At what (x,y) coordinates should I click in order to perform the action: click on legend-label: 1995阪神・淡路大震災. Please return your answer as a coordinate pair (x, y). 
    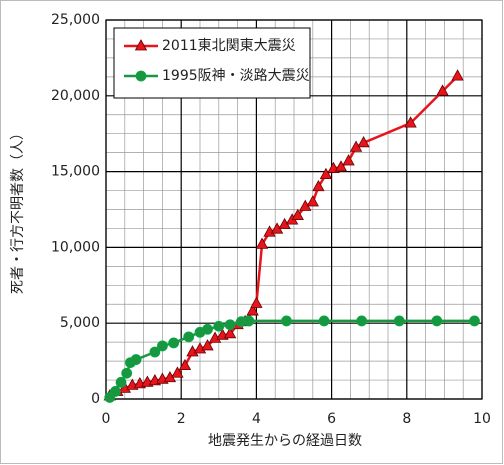
    Looking at the image, I should click on (236, 76).